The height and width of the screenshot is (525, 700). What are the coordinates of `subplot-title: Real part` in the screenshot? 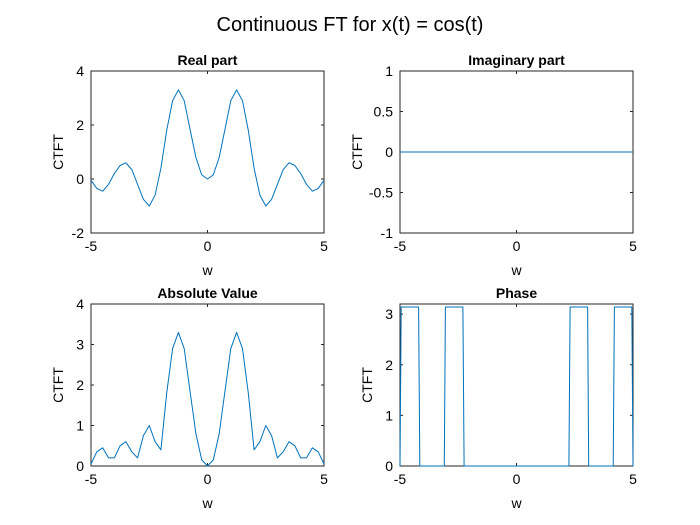 It's located at (208, 60).